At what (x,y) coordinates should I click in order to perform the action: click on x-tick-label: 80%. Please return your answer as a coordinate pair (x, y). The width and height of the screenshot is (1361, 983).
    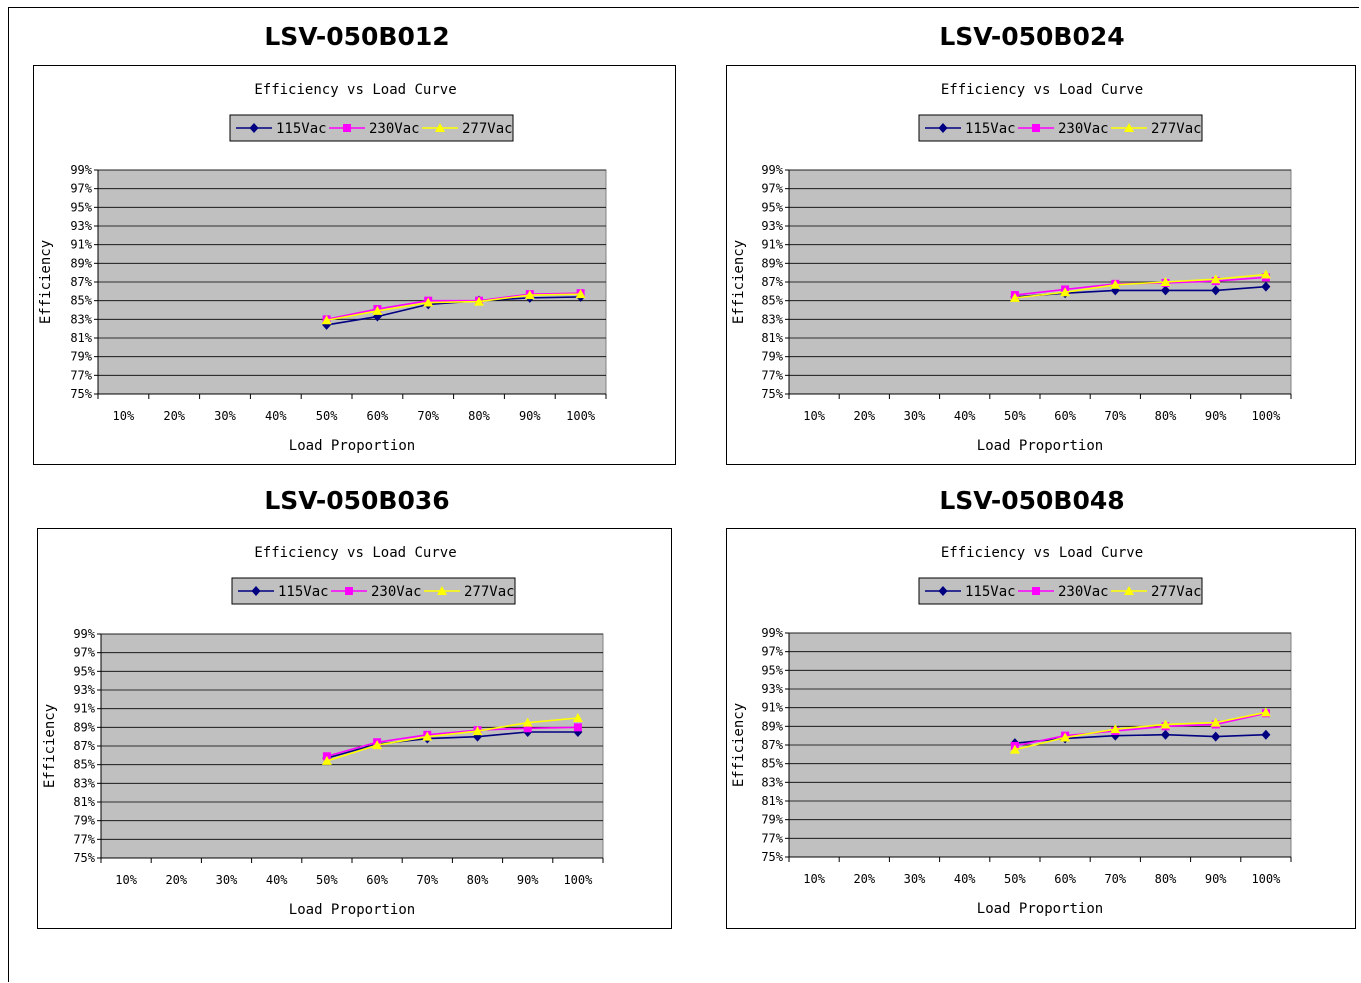
    Looking at the image, I should click on (1166, 416).